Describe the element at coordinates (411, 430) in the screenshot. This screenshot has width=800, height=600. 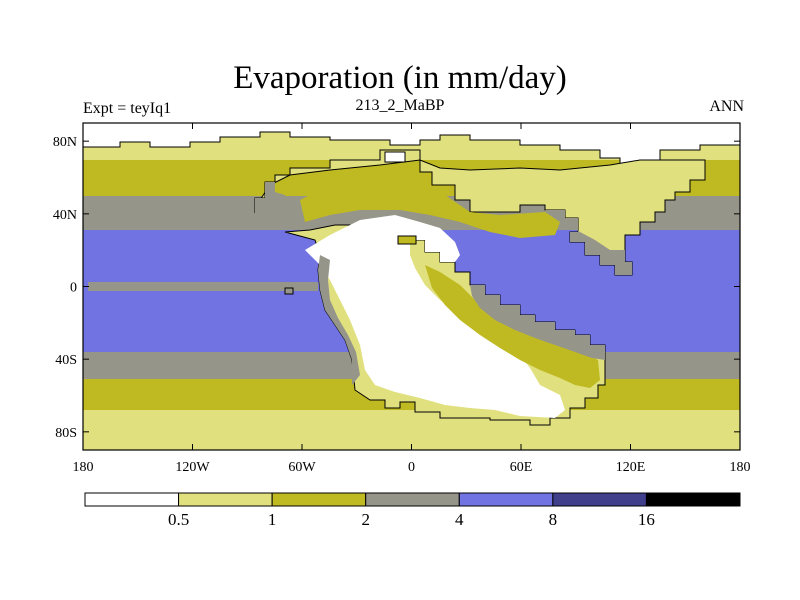
I see `band-polar-south` at that location.